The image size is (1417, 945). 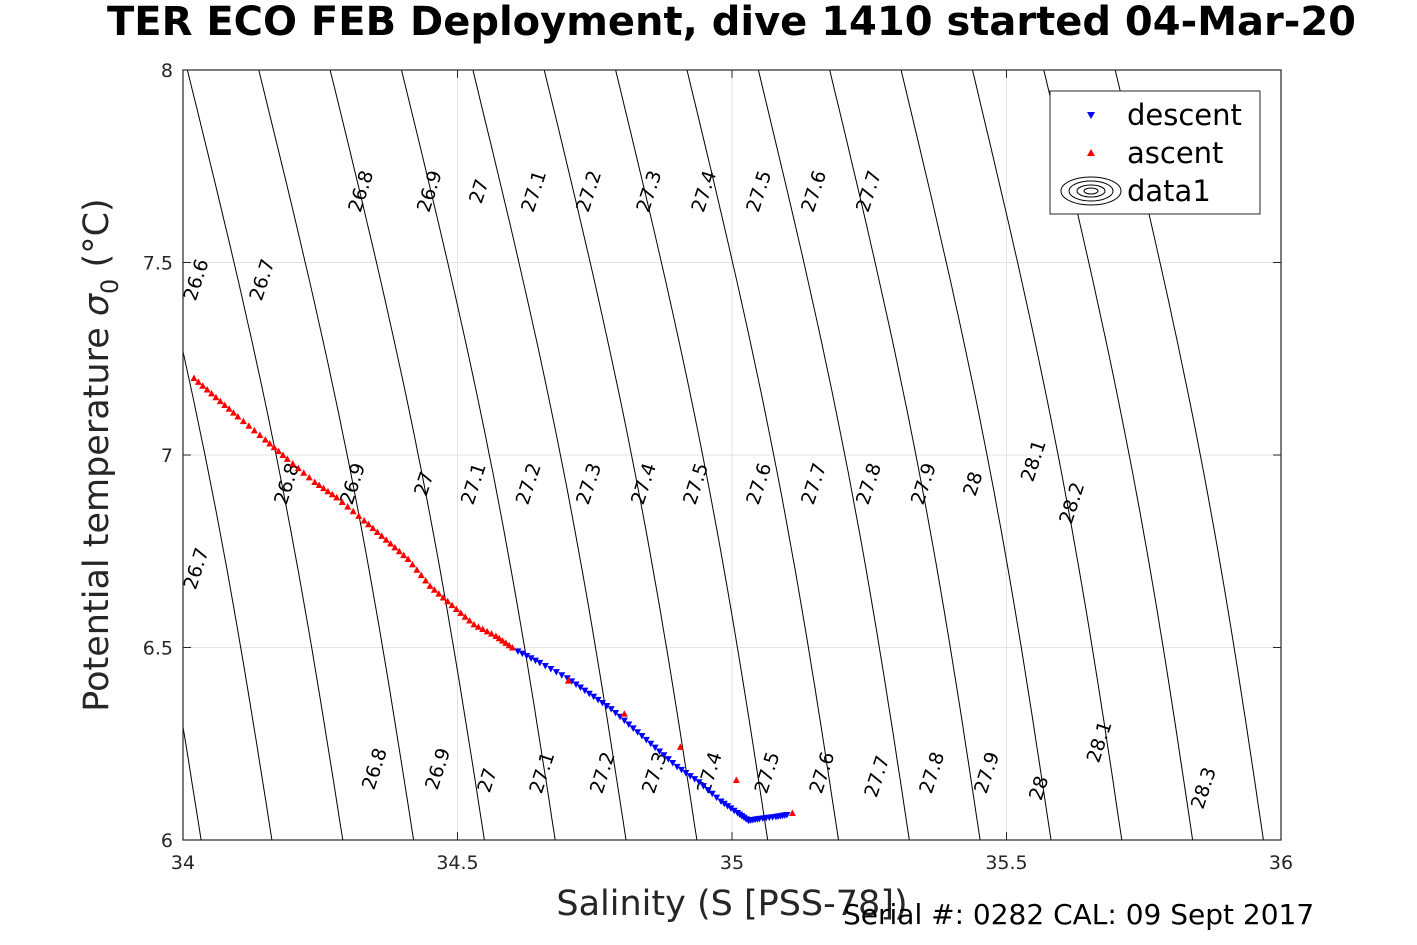 What do you see at coordinates (1079, 914) in the screenshot?
I see `serial-cal-note: Serial #: 0282 CAL: 09 Sept 2017` at bounding box center [1079, 914].